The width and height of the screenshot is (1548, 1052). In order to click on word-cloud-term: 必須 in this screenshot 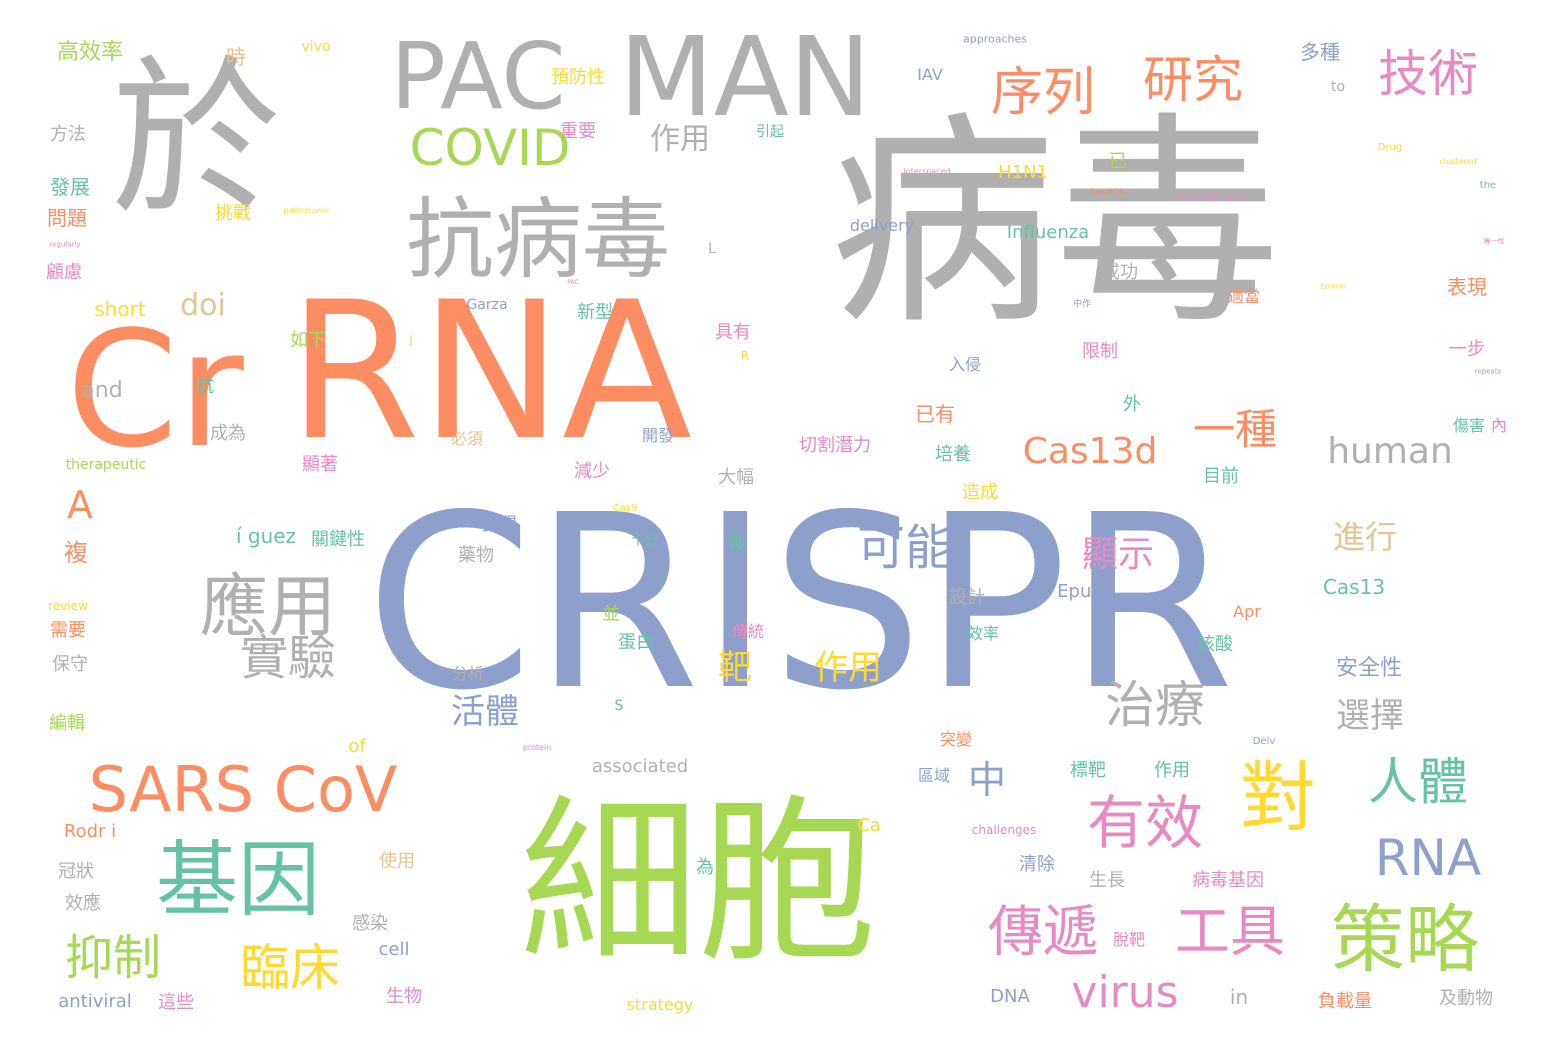, I will do `click(467, 438)`.